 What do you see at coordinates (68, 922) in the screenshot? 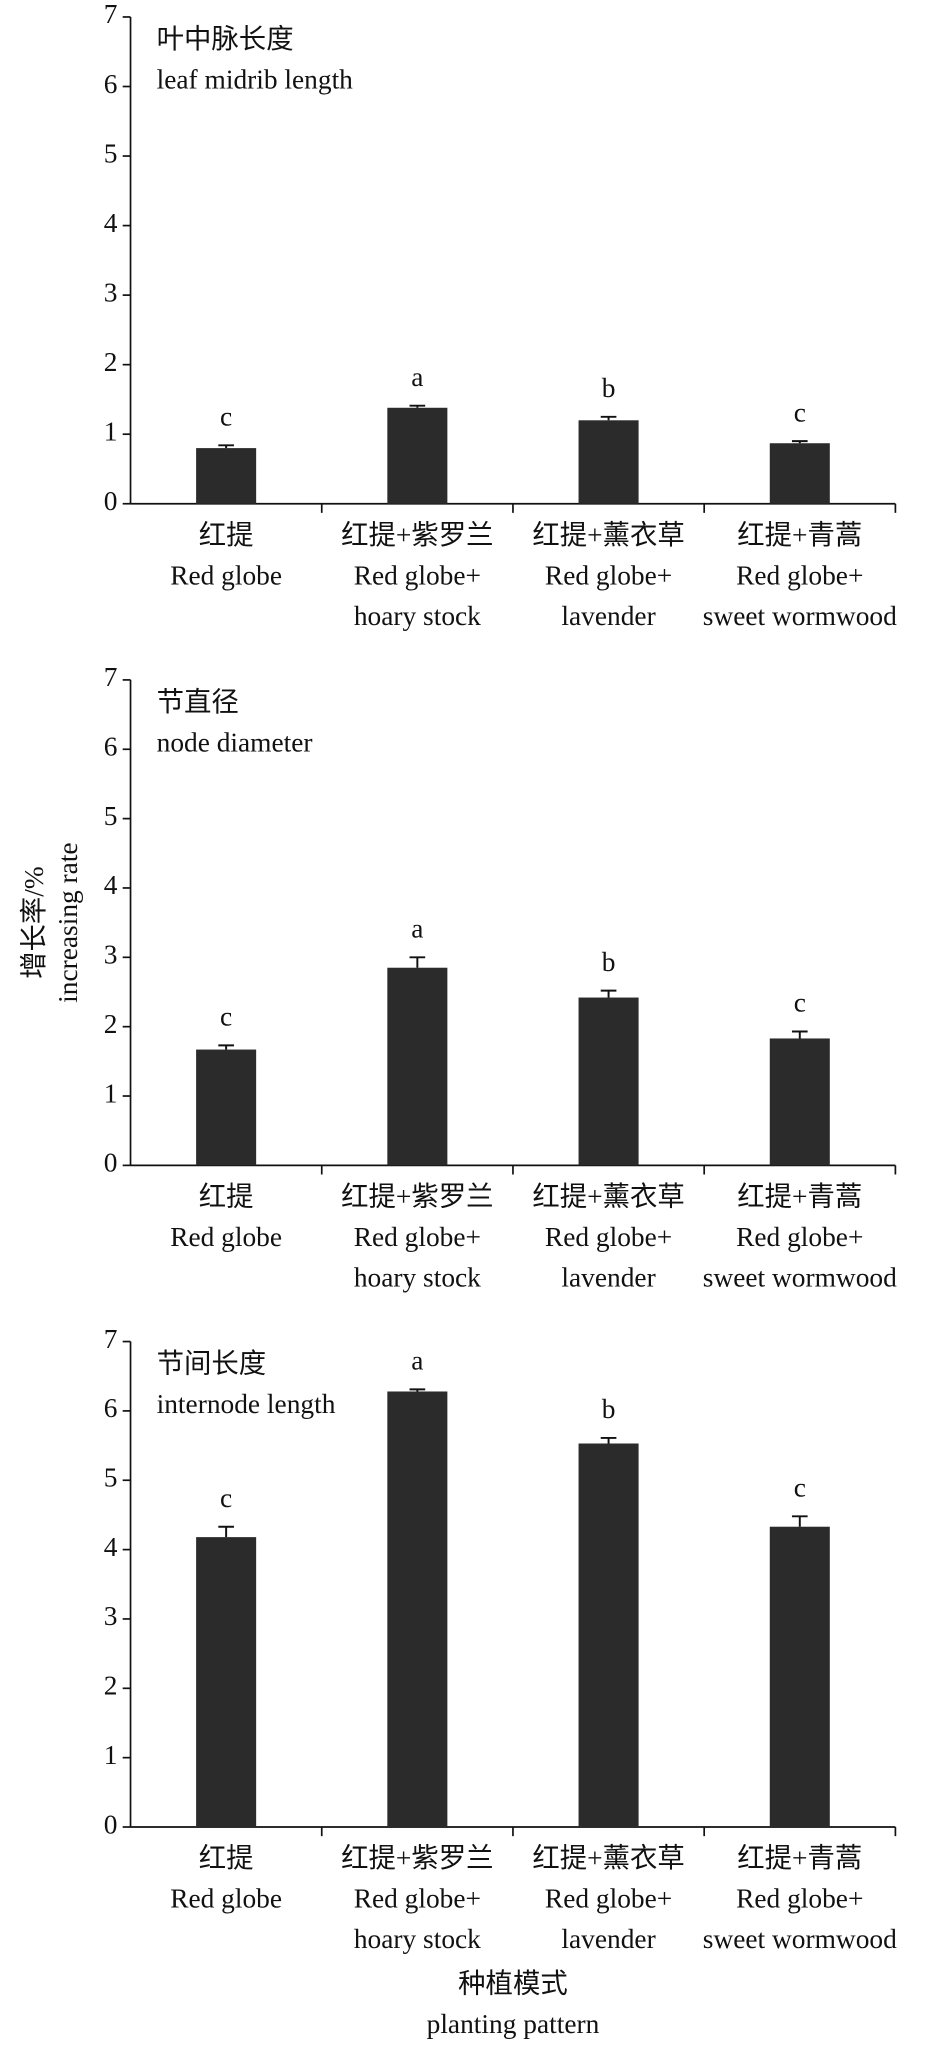
I see `y-axis-label: increasing rate` at bounding box center [68, 922].